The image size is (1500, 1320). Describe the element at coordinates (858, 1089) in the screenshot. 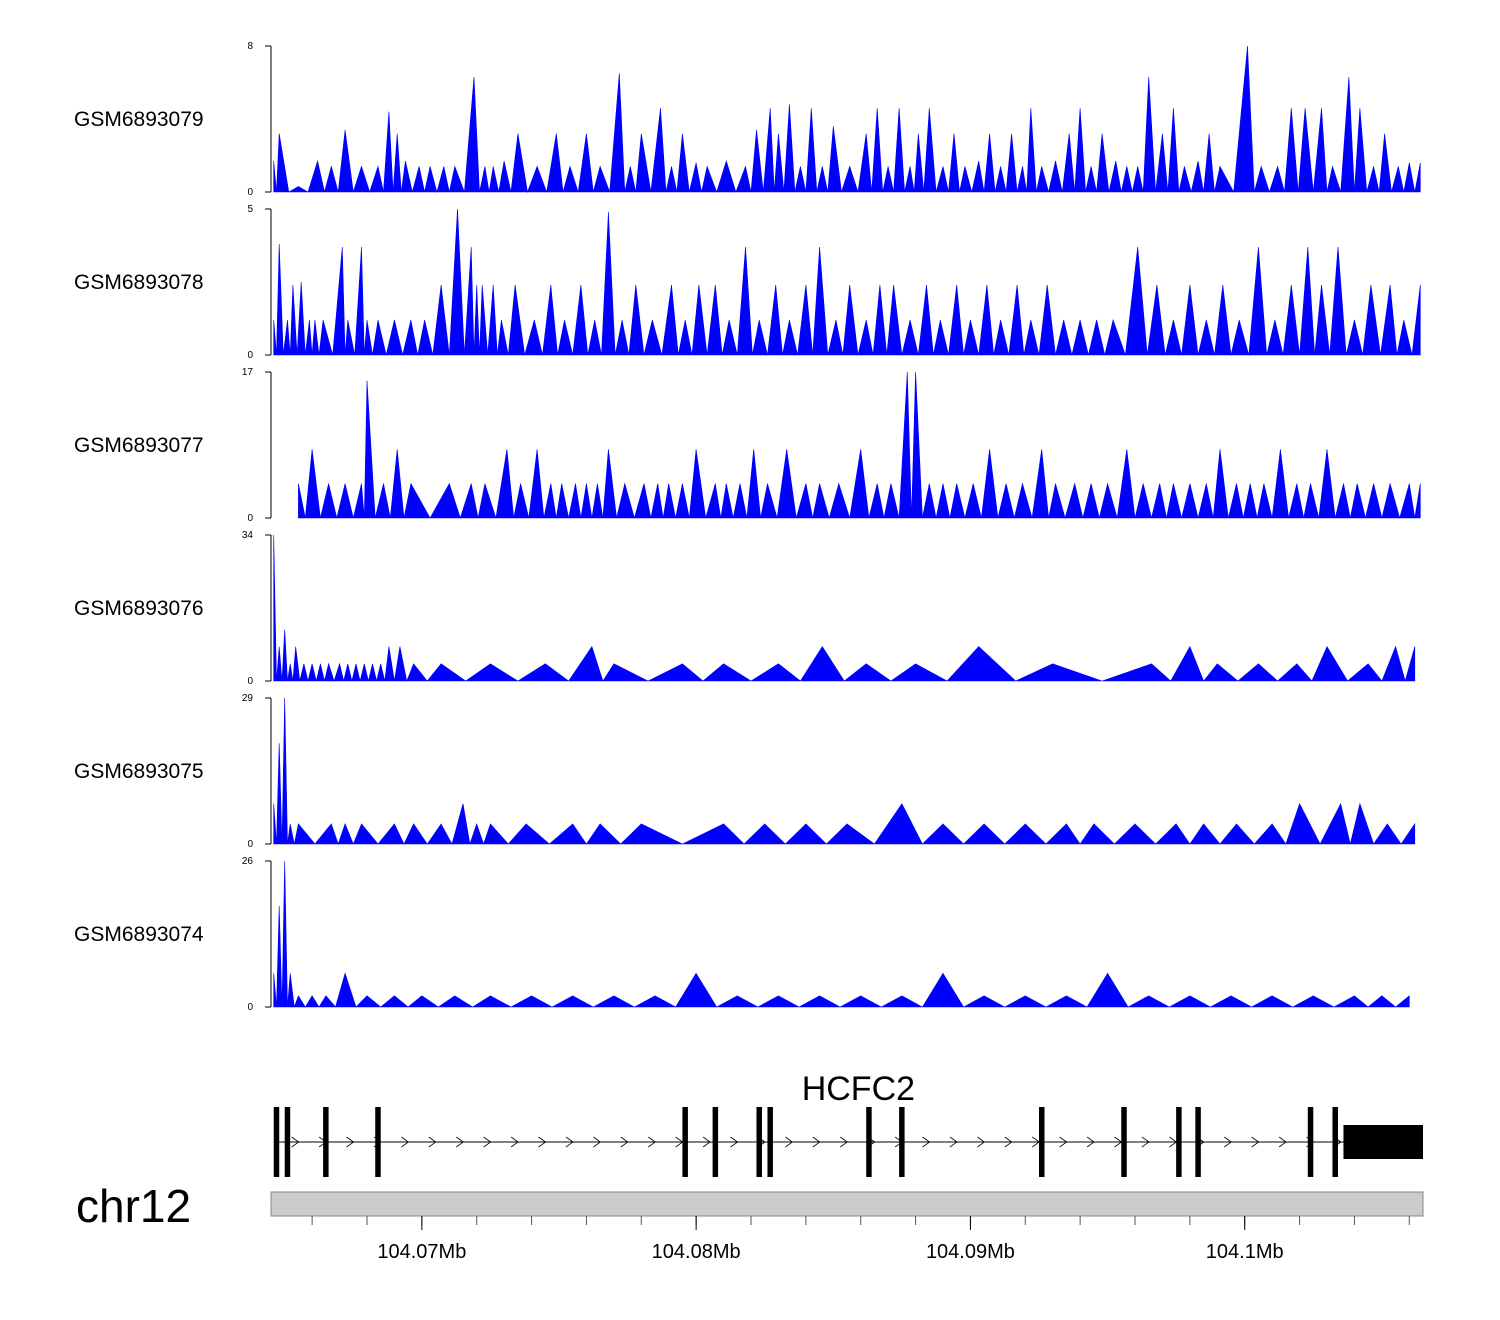

I see `gene-name-label: HCFC2` at that location.